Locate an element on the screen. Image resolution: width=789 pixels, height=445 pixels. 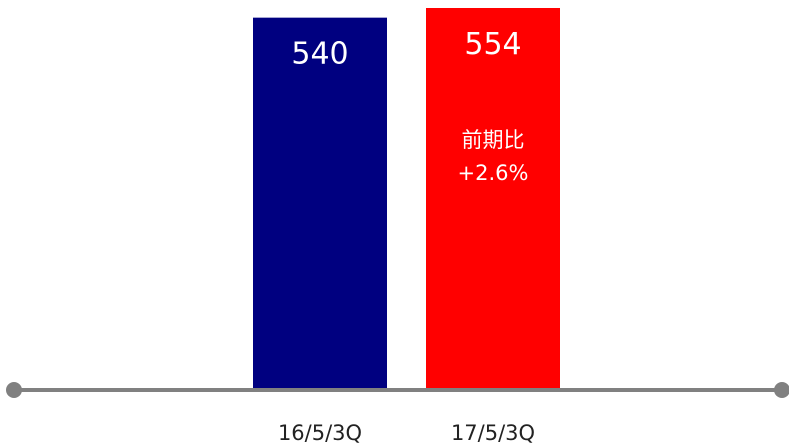
growth-annotation-line-1: 前期比 is located at coordinates (493, 140).